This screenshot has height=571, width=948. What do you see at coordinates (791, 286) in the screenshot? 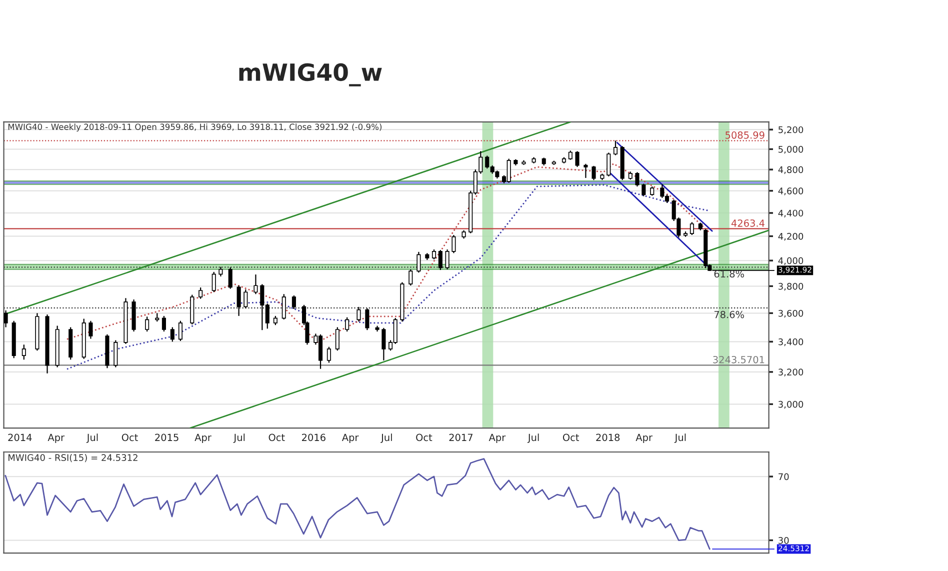
I see `y-tick-label: 3,800` at bounding box center [791, 286].